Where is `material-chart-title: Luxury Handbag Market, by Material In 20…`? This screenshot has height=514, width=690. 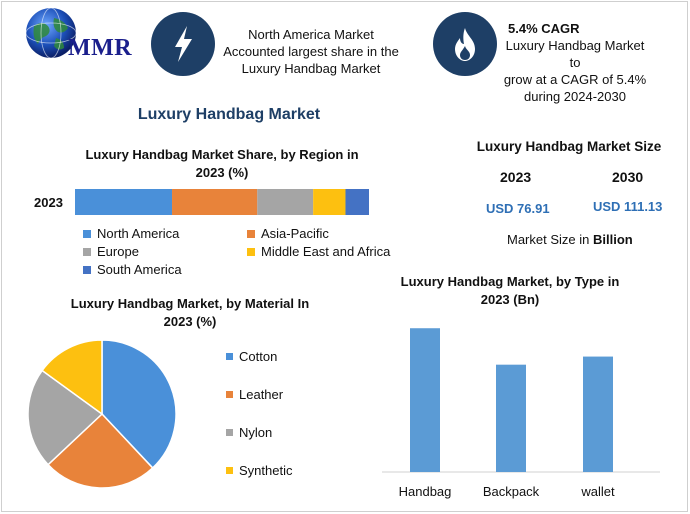
material-chart-title: Luxury Handbag Market, by Material In 20… is located at coordinates (190, 313).